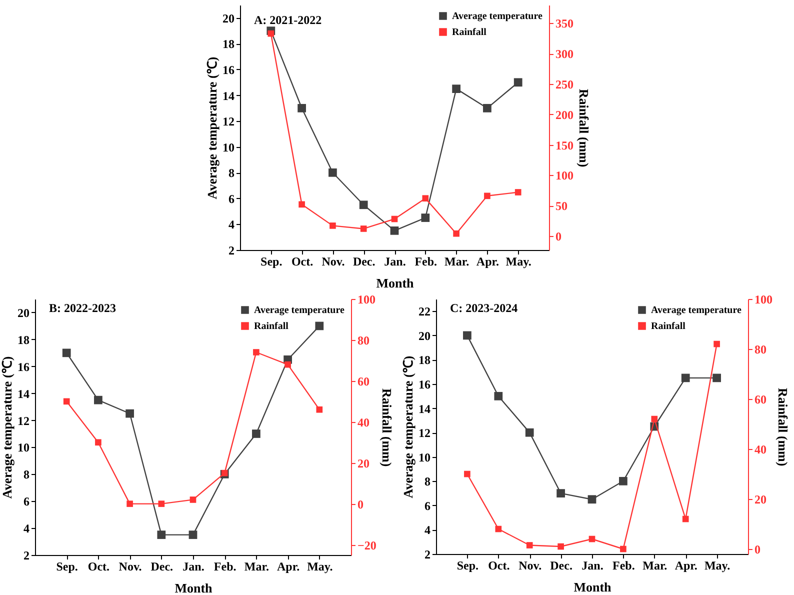  I want to click on y2-tick-label: 300, so click(565, 54).